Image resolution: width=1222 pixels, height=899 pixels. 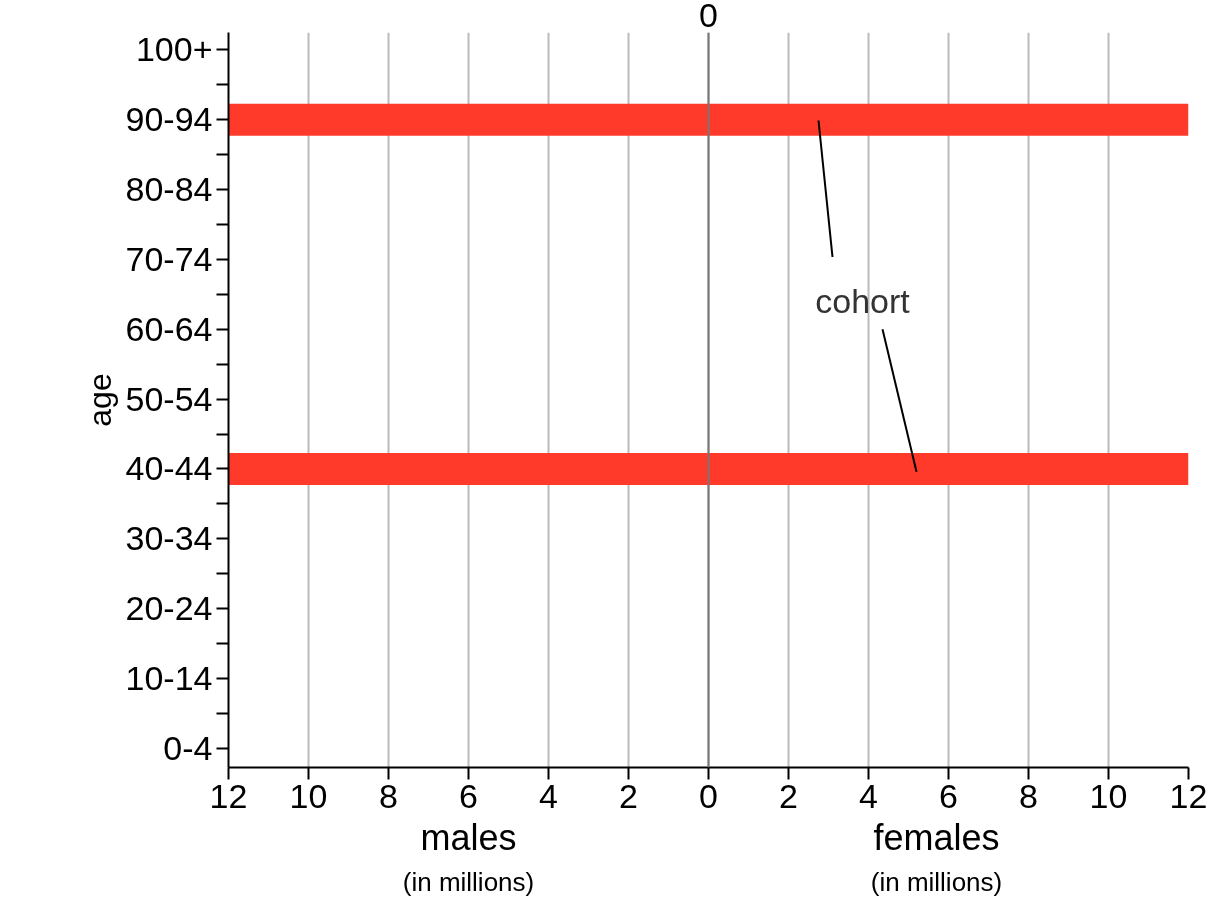 I want to click on y-tick-label: 90-94, so click(x=169, y=119).